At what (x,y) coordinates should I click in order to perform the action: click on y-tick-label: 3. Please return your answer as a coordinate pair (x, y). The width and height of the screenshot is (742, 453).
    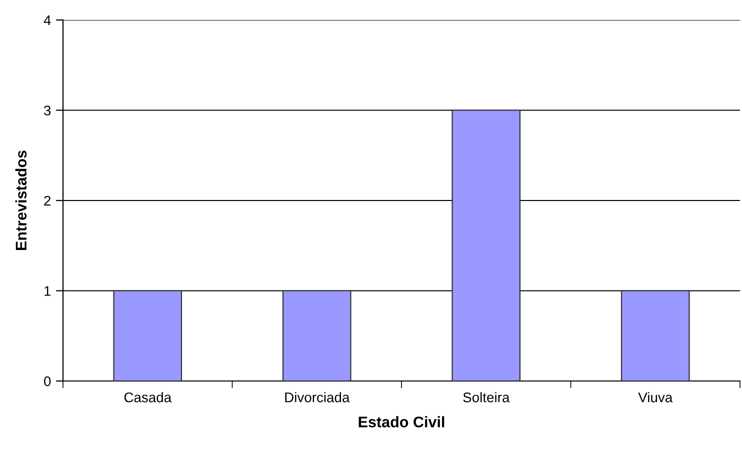
    Looking at the image, I should click on (47, 111).